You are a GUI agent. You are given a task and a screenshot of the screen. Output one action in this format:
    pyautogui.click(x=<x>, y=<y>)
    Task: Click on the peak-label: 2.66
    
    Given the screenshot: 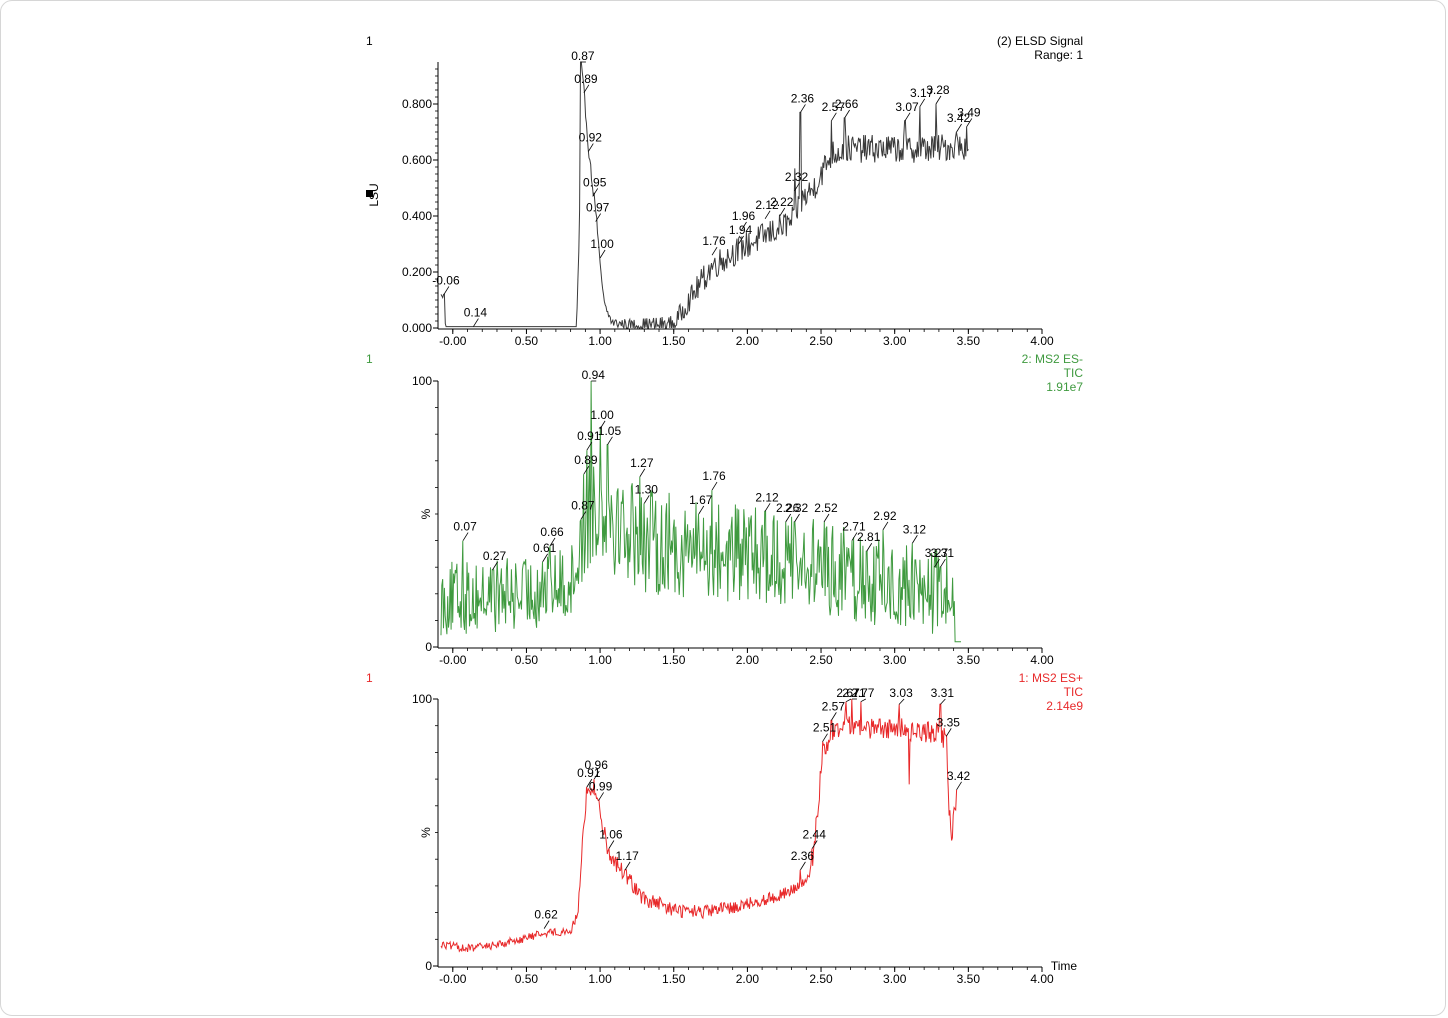 What is the action you would take?
    pyautogui.click(x=847, y=104)
    